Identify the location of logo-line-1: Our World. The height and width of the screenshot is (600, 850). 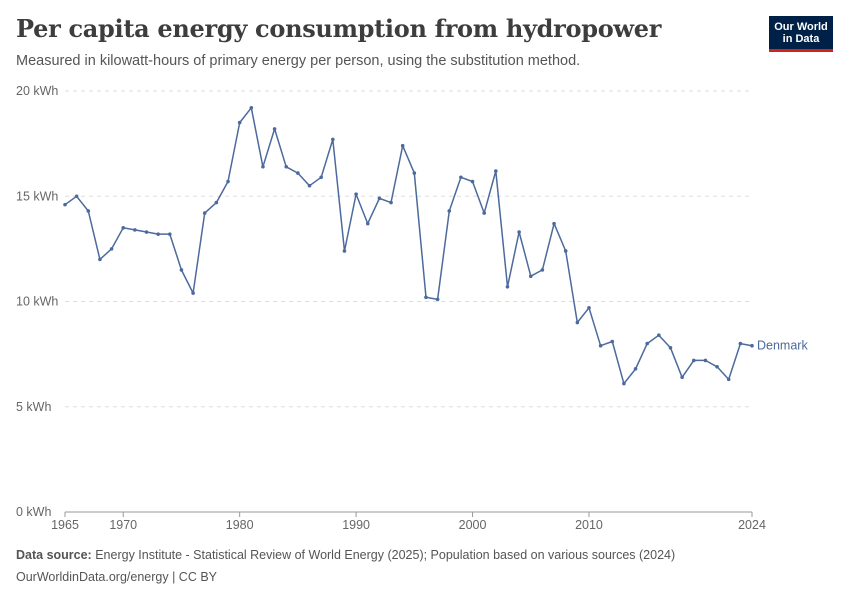
(801, 27).